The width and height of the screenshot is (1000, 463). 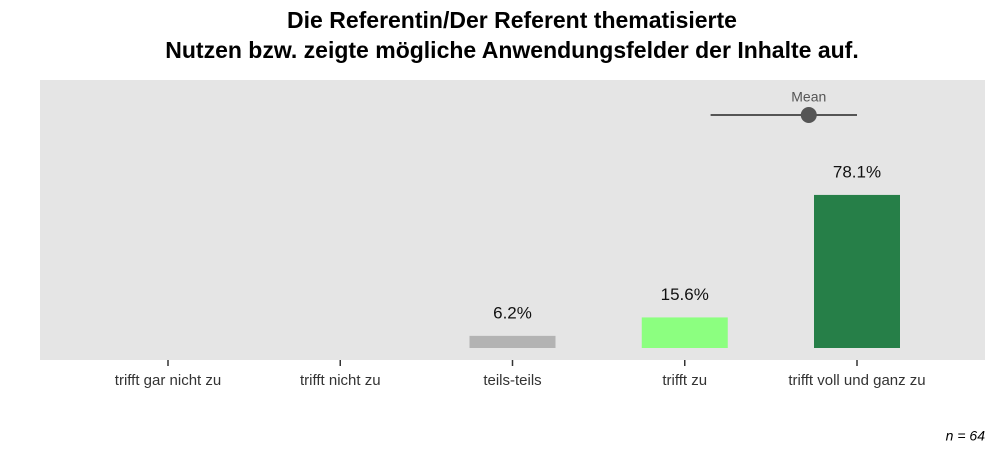 What do you see at coordinates (857, 171) in the screenshot?
I see `value-label: 78.1%` at bounding box center [857, 171].